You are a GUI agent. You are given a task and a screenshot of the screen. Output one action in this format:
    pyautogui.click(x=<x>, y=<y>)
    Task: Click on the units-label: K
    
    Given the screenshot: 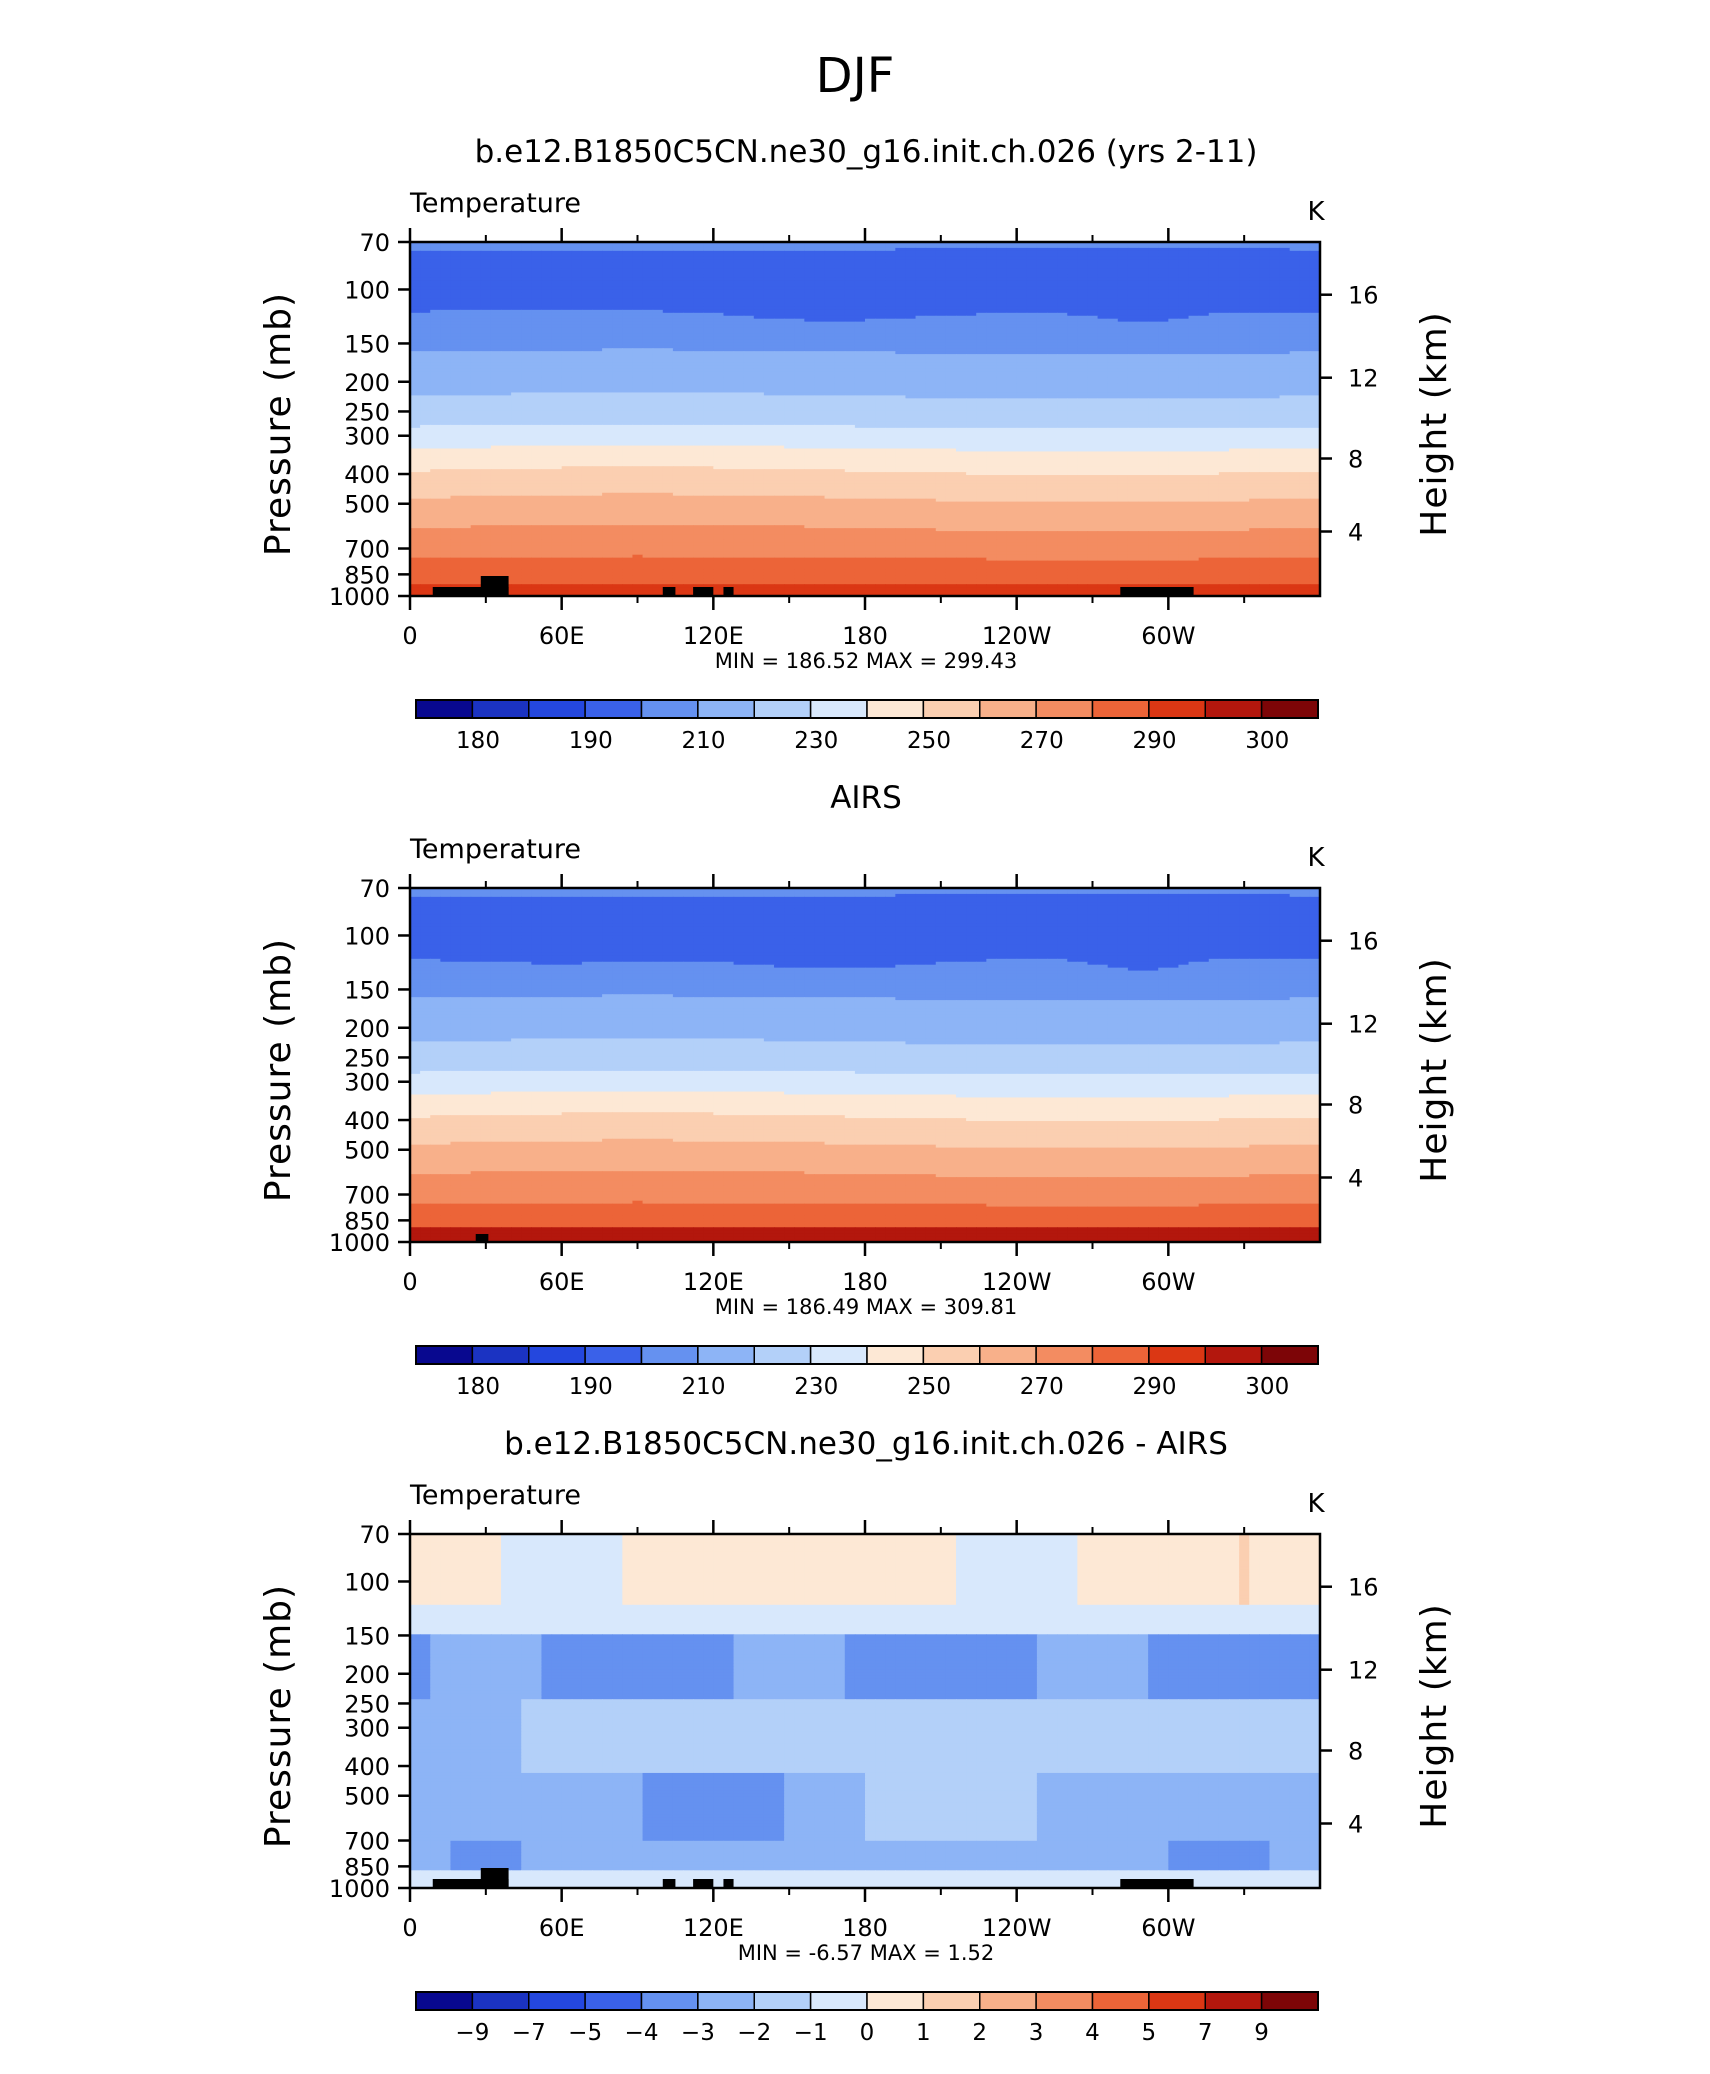 What is the action you would take?
    pyautogui.click(x=1316, y=212)
    